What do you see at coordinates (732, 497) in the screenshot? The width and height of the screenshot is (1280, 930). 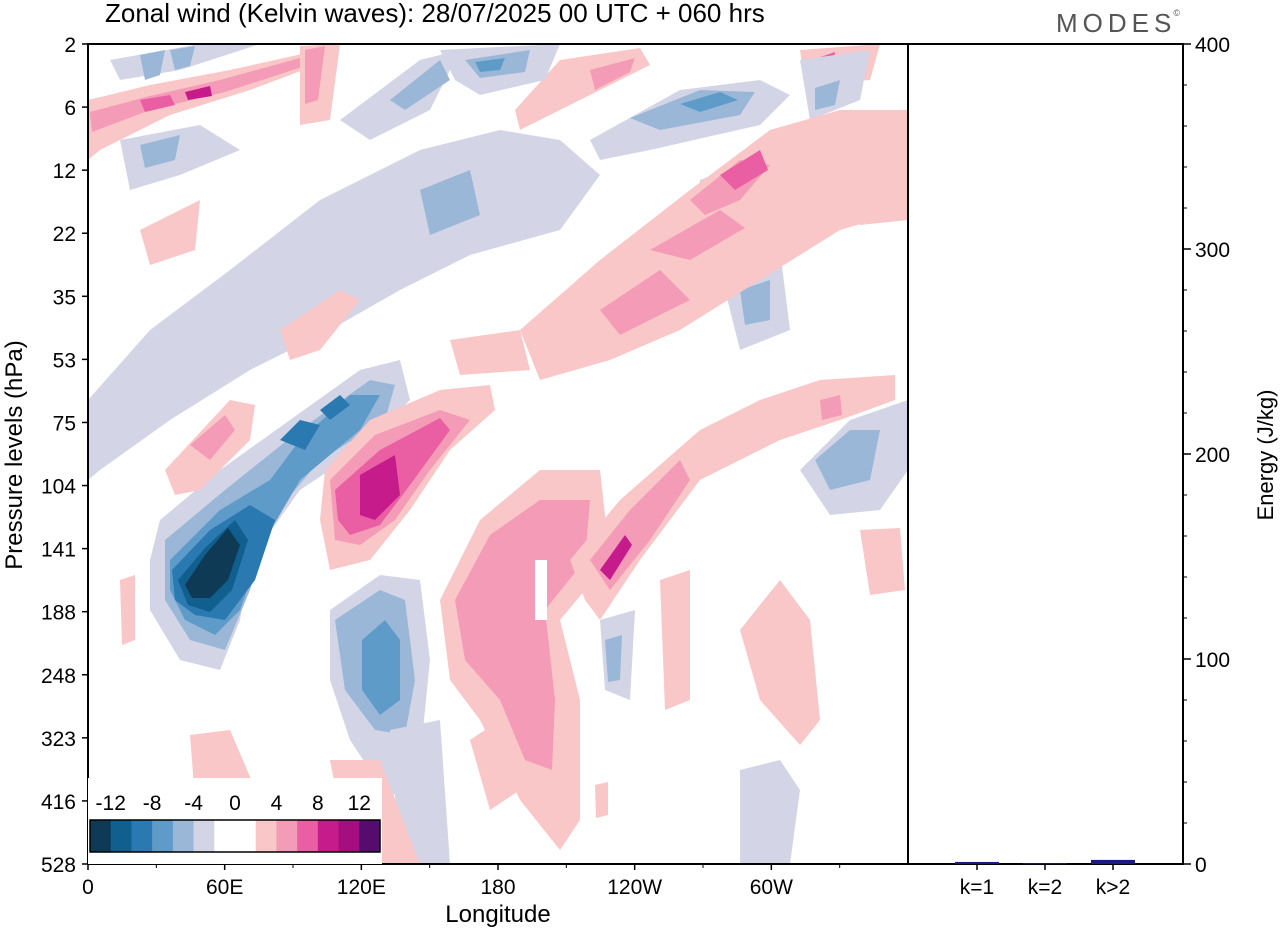 I see `positive-streak` at bounding box center [732, 497].